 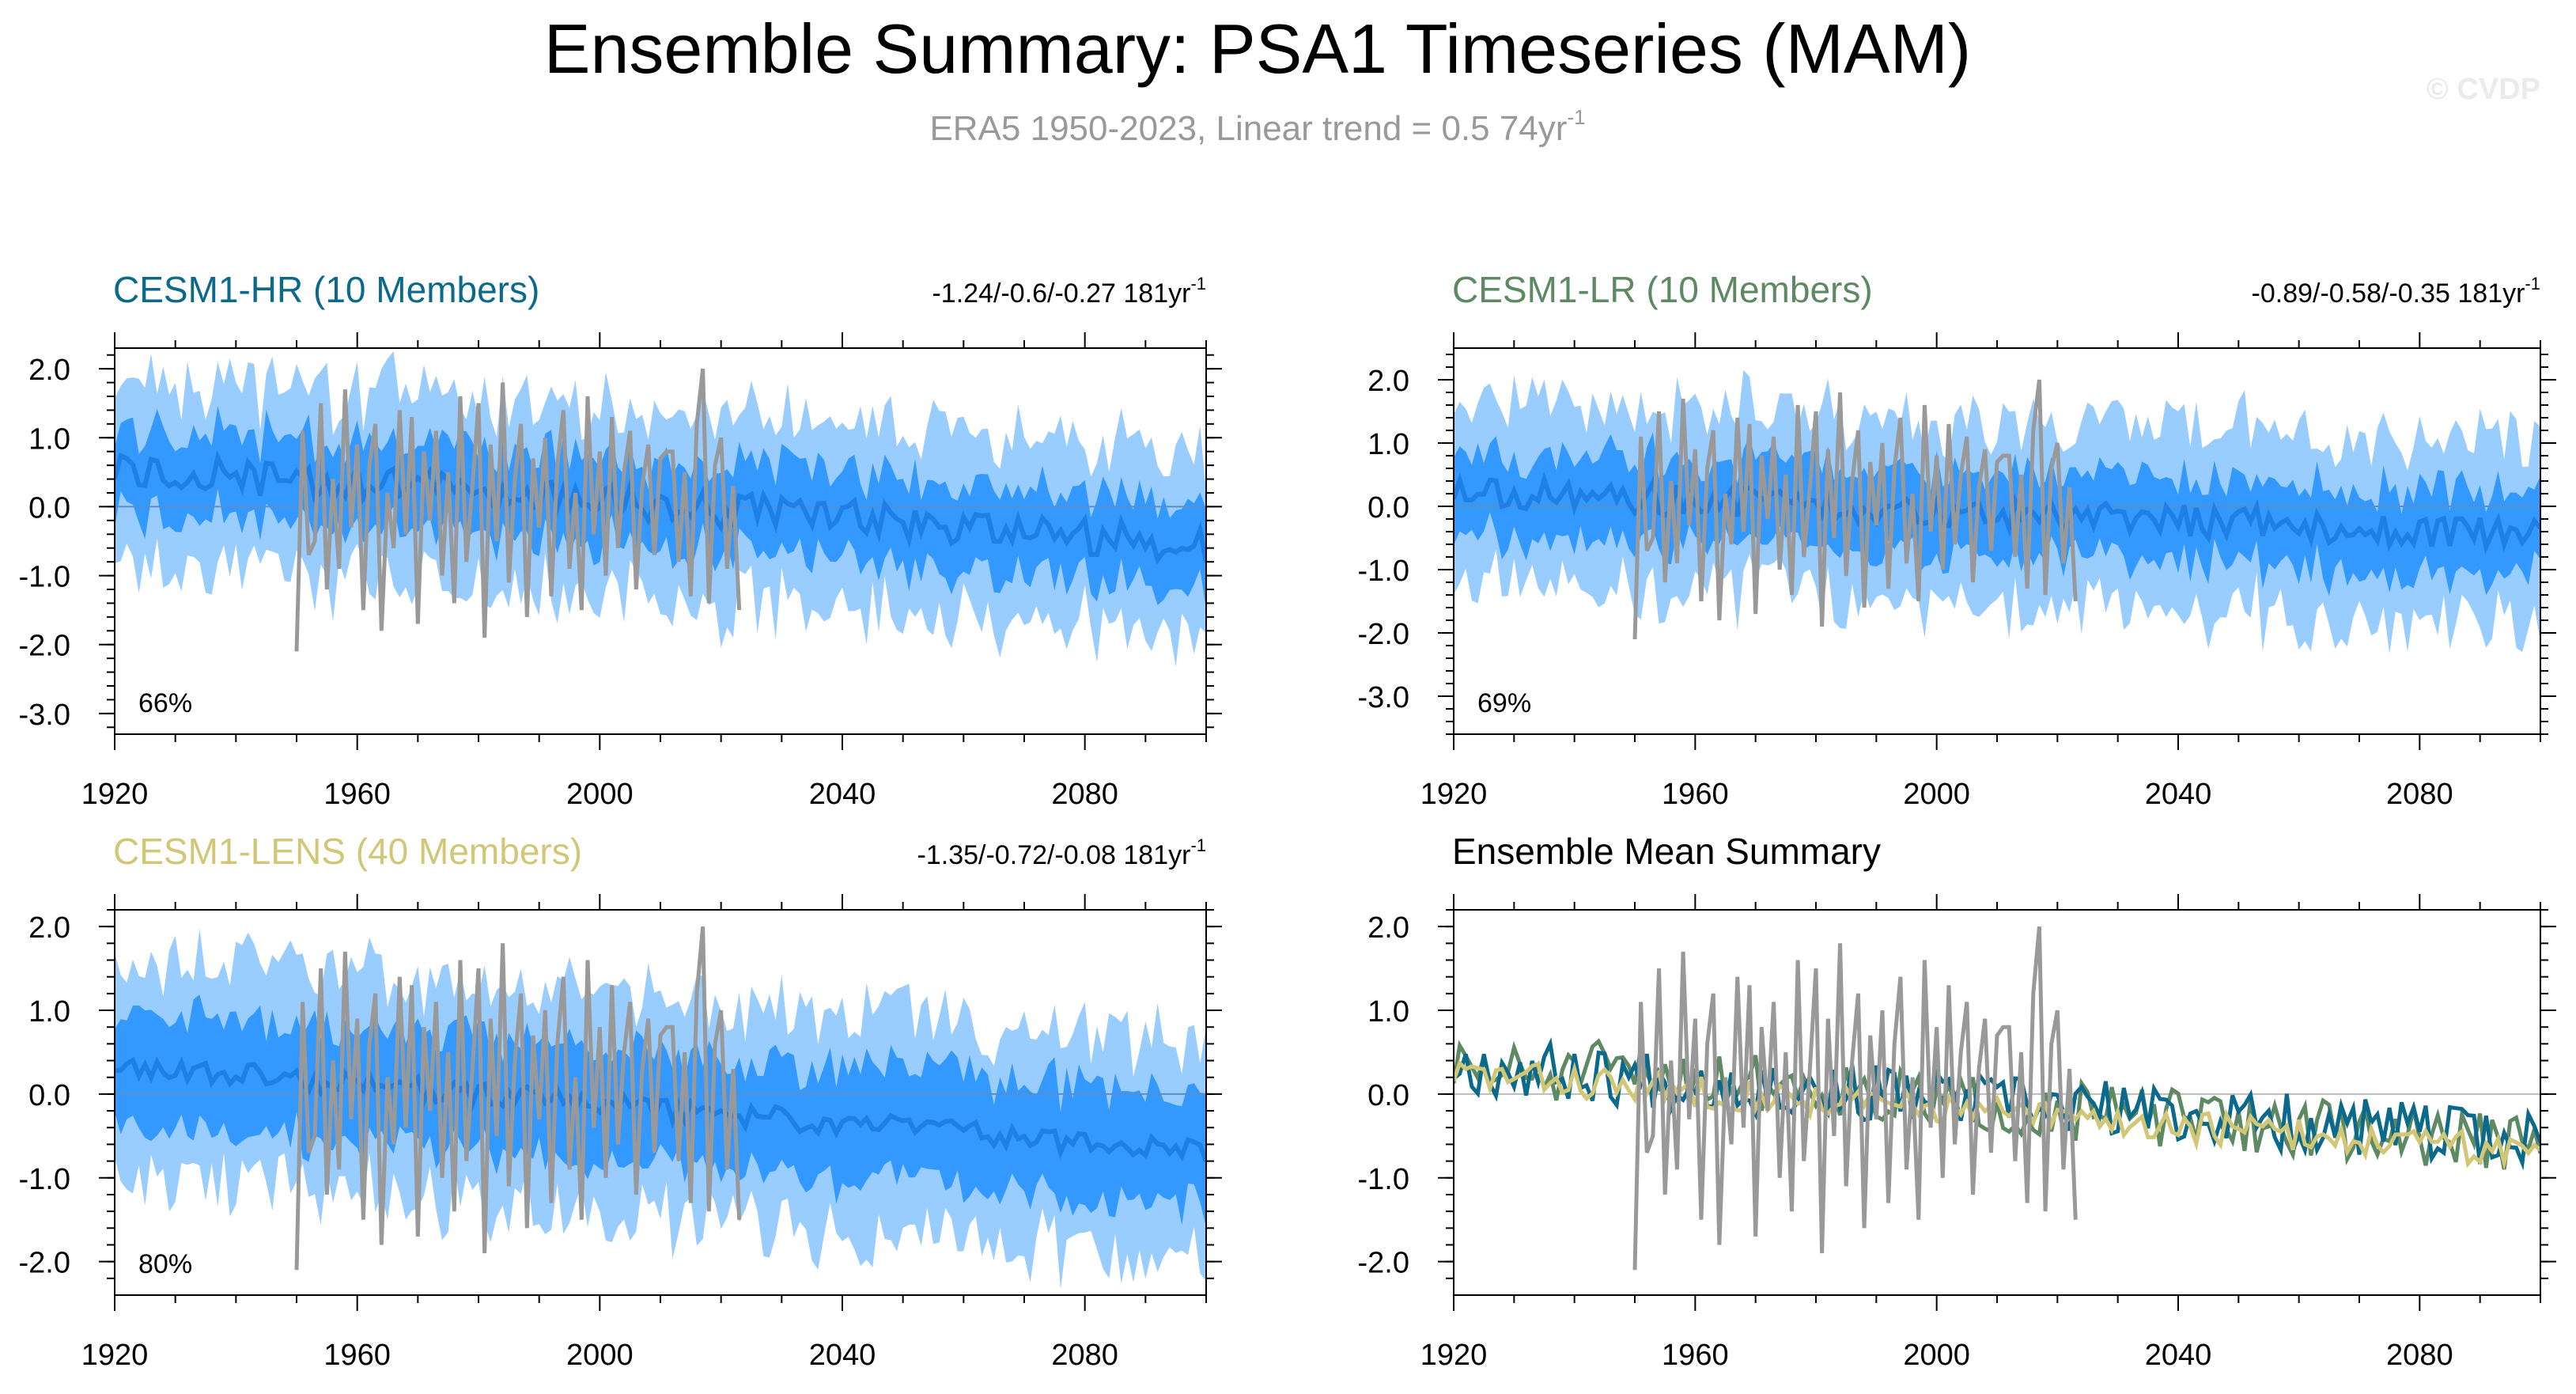 I want to click on trend-label: -0.89/-0.58/-0.35 181yr-1, so click(x=2396, y=291).